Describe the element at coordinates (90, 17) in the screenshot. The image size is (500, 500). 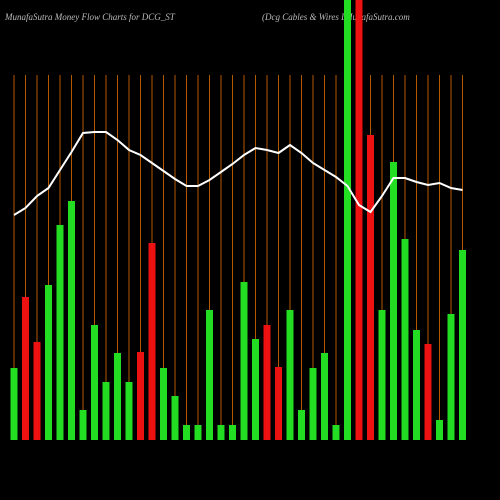
I see `chart-title: MunafaSutra Money Flow Charts for DCG_ST` at that location.